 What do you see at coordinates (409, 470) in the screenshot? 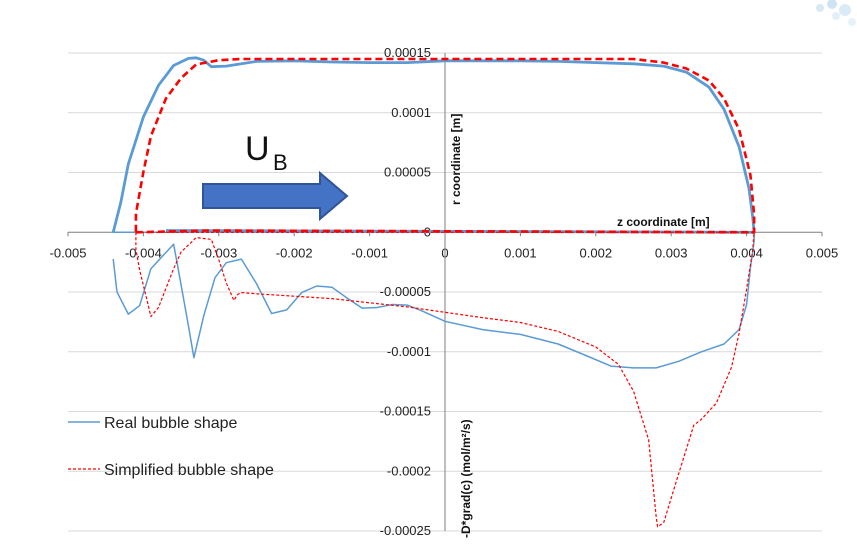
I see `y-tick-label: -0.0002` at bounding box center [409, 470].